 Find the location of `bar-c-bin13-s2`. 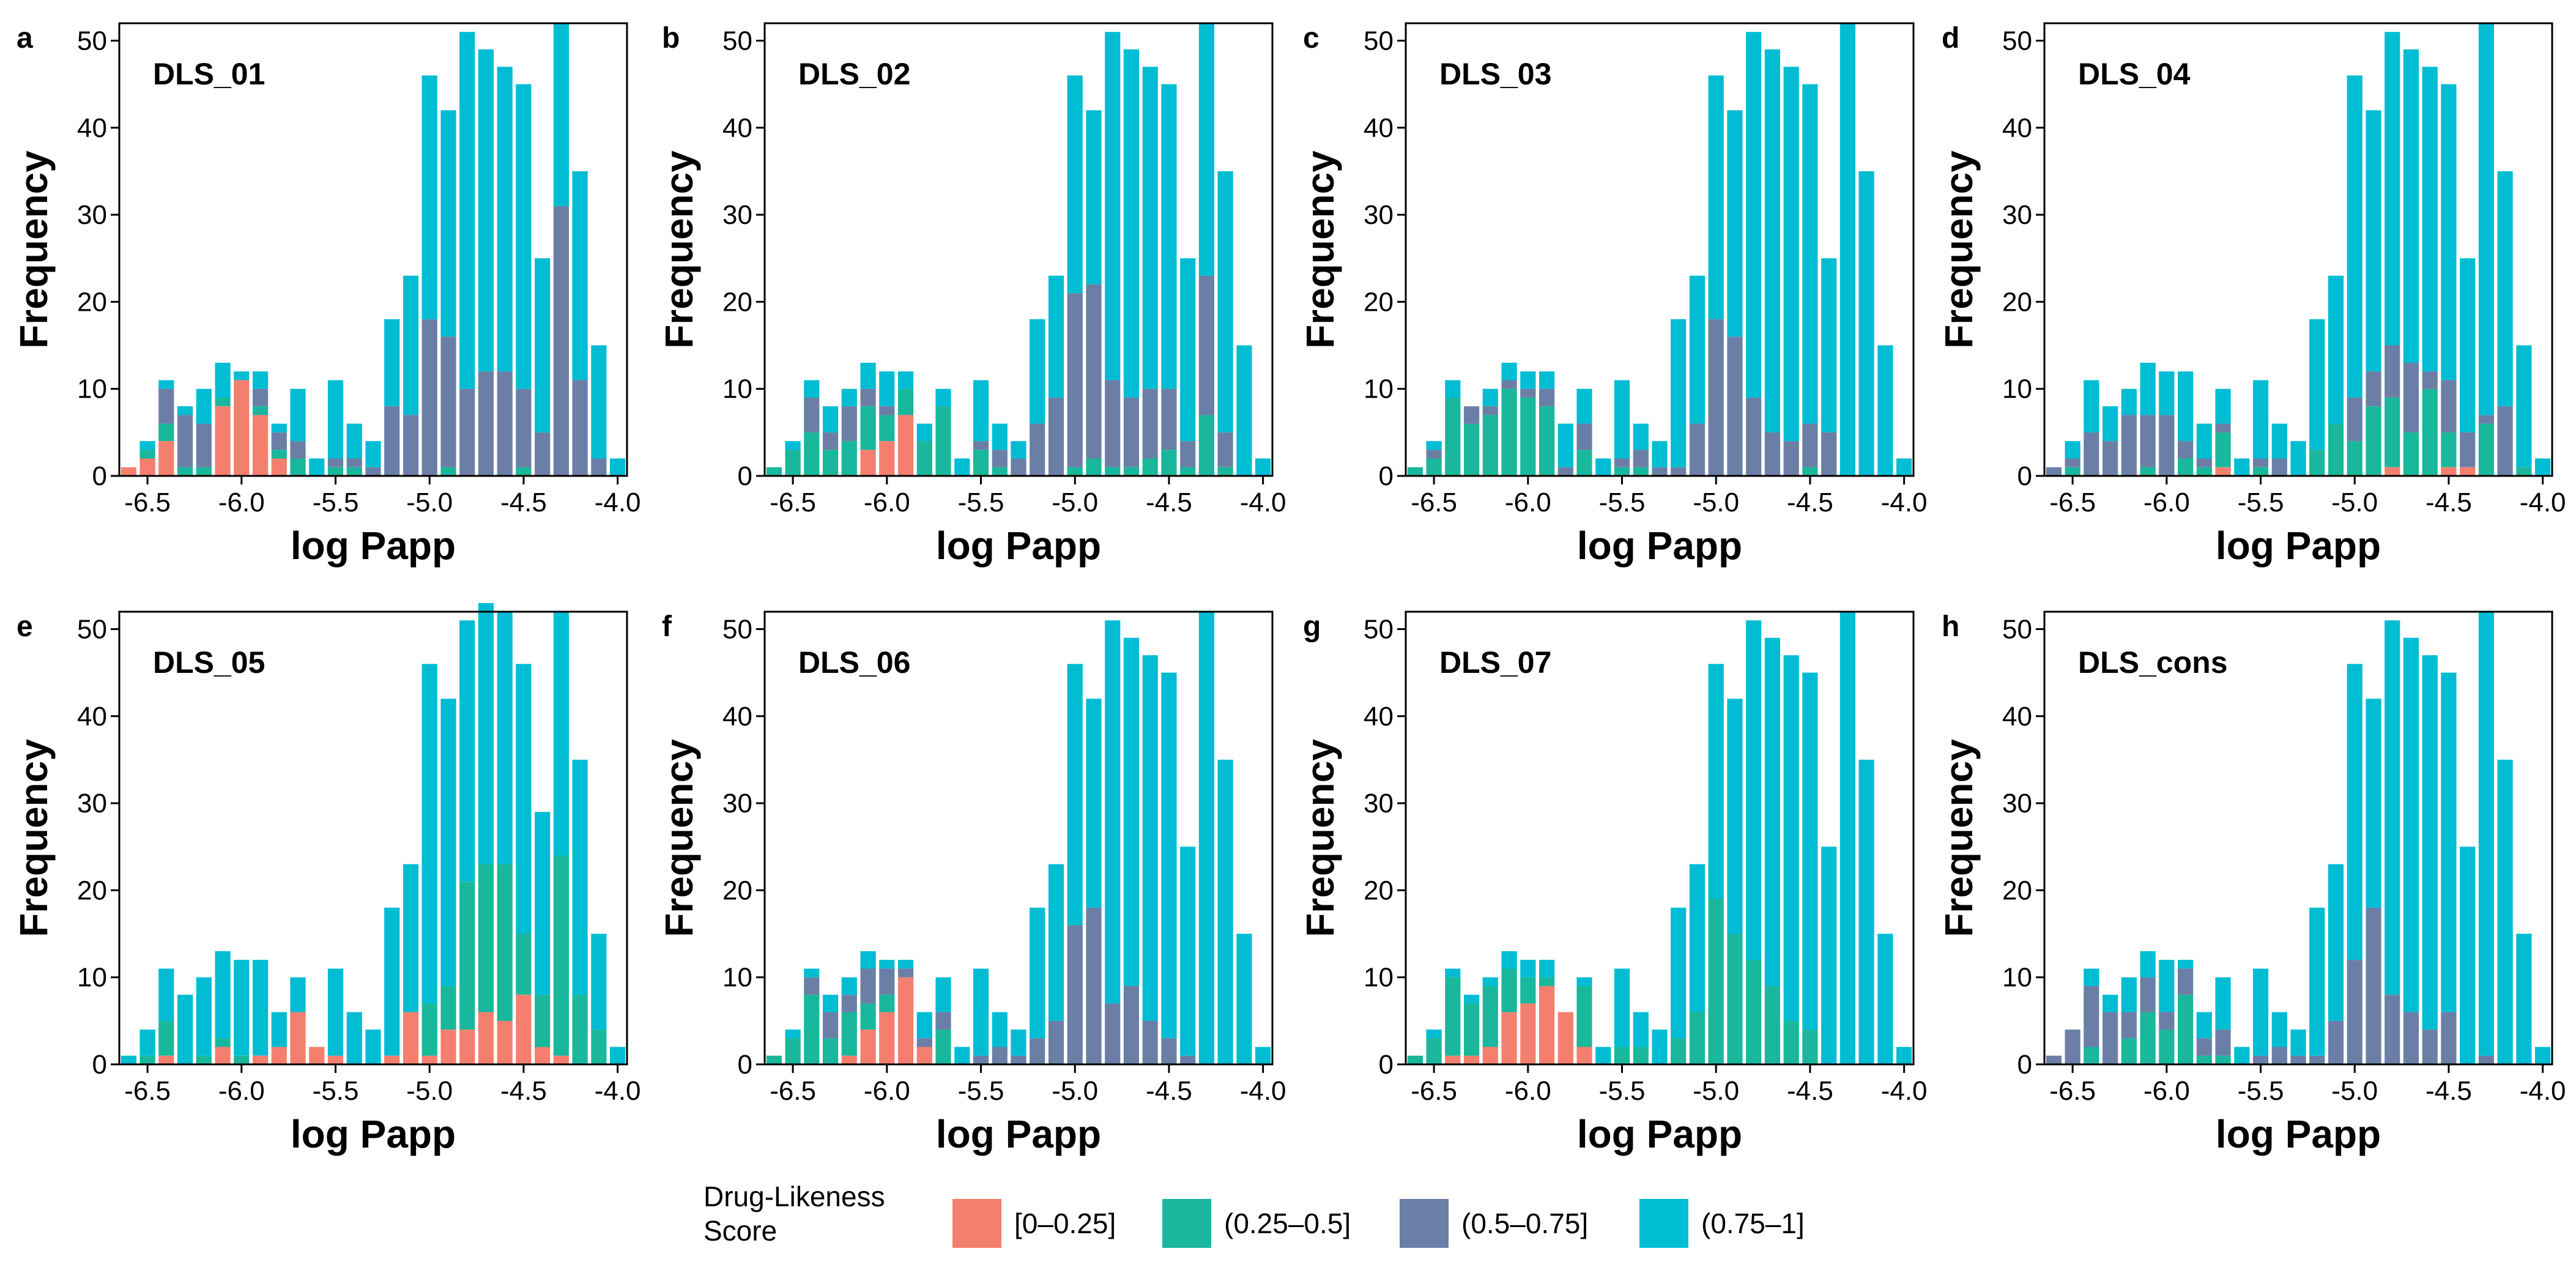

bar-c-bin13-s2 is located at coordinates (1660, 471).